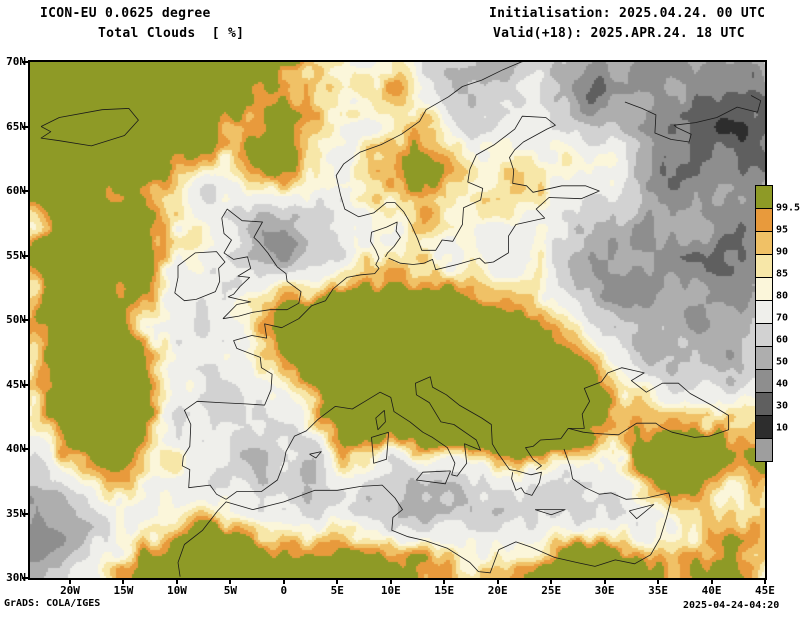  Describe the element at coordinates (16, 255) in the screenshot. I see `lat-tick-label-55N: 55N` at that location.